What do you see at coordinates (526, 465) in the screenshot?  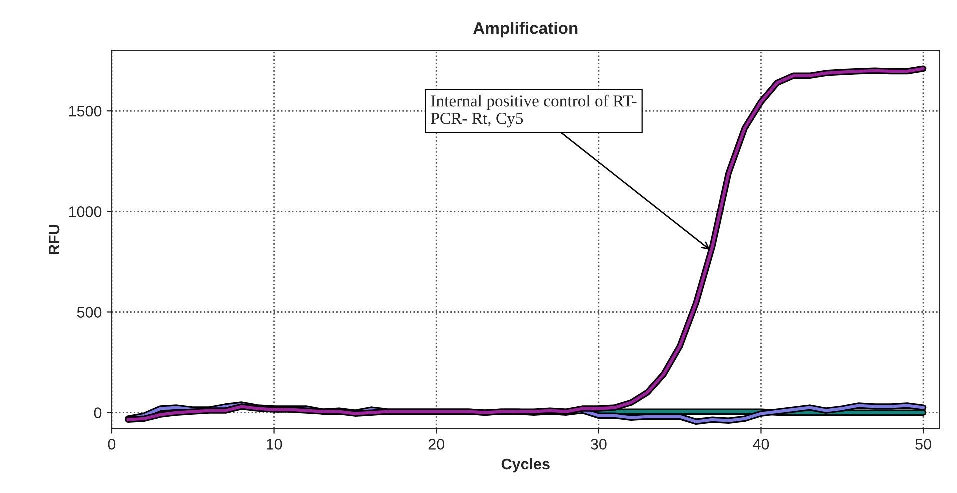 I see `x-axis-title: Cycles` at bounding box center [526, 465].